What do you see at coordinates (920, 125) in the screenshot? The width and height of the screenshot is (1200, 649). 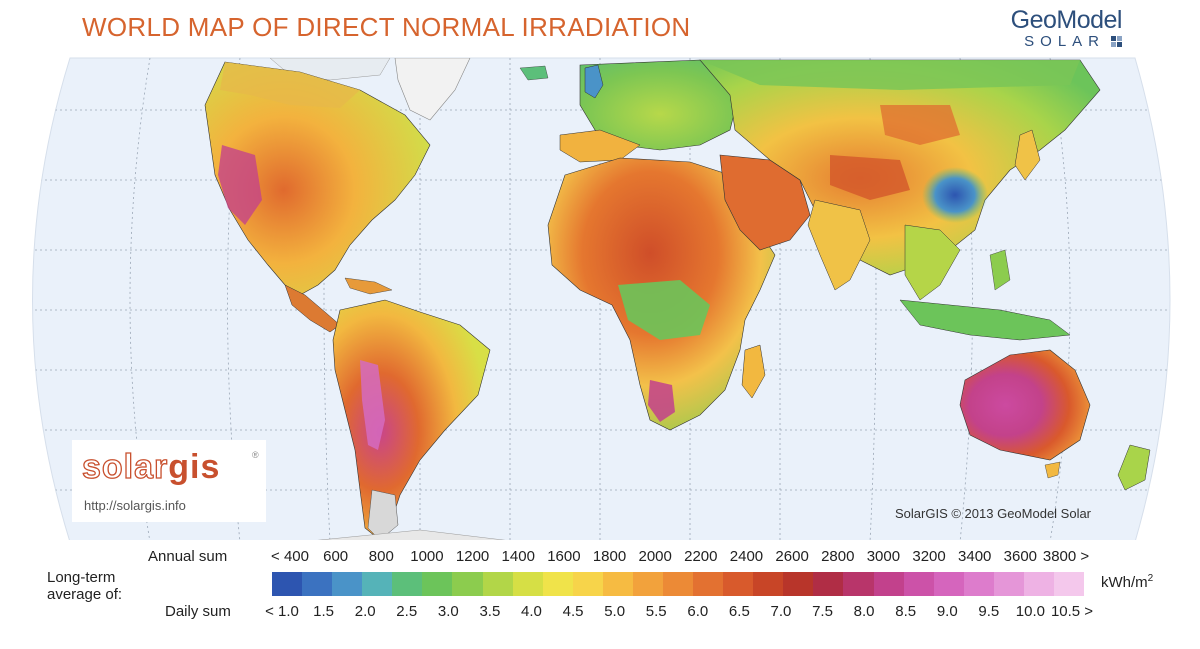 I see `mongolia-hotspot` at bounding box center [920, 125].